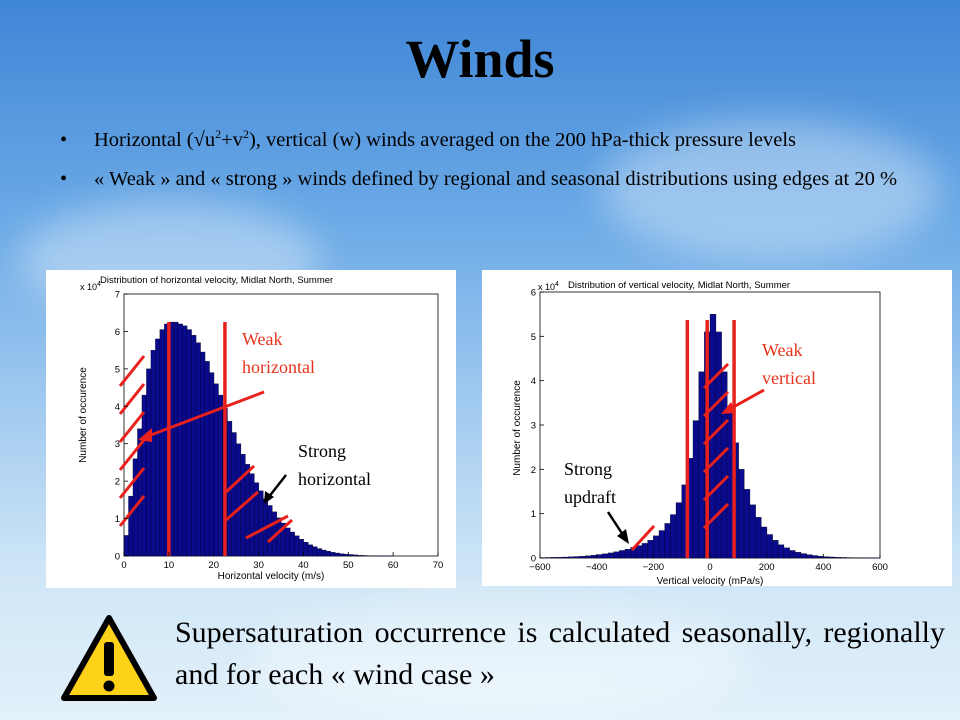 This screenshot has width=960, height=720. I want to click on y-axis-label: Number of occurence, so click(83, 415).